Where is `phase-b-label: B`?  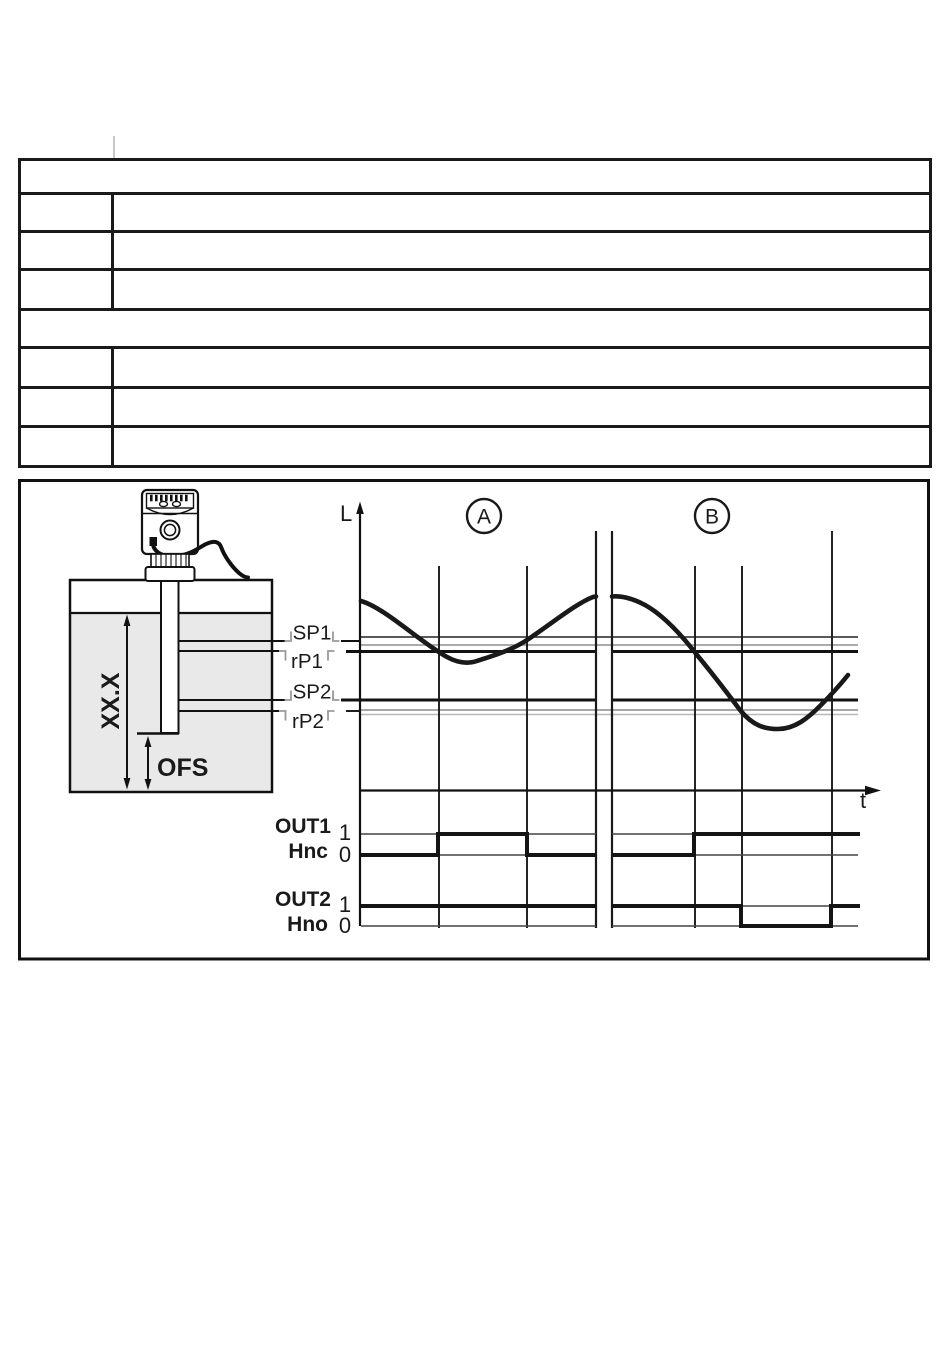
phase-b-label: B is located at coordinates (712, 517).